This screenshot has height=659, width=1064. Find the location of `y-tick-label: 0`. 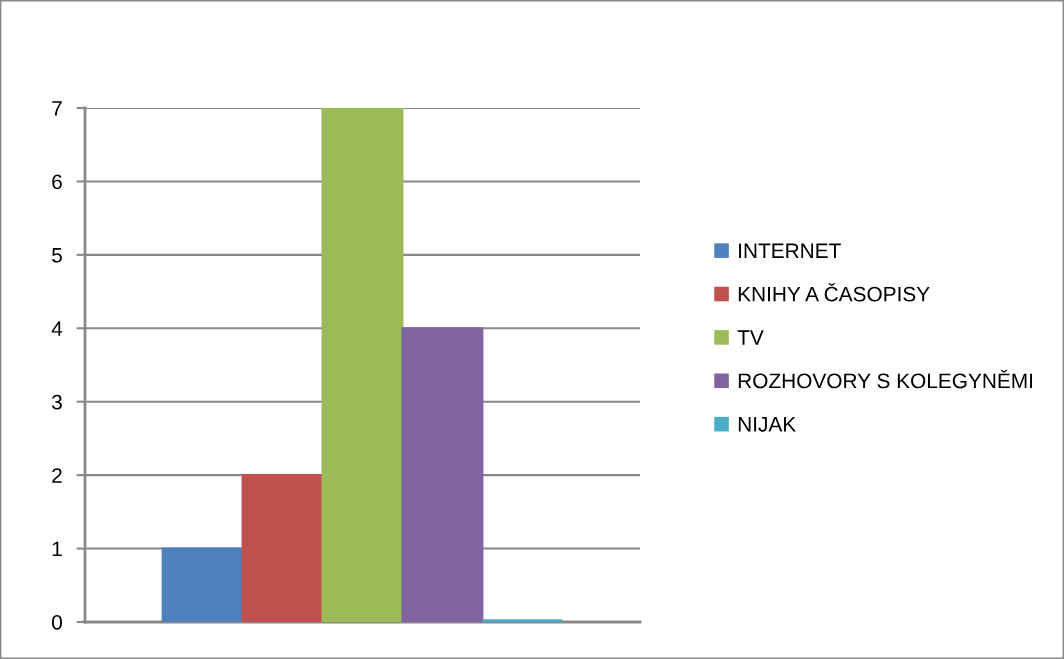

y-tick-label: 0 is located at coordinates (57, 622).